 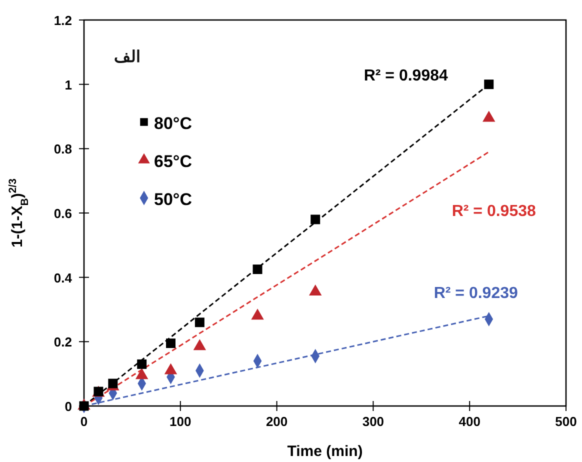 What do you see at coordinates (63, 149) in the screenshot?
I see `y-tick-label: 0.8` at bounding box center [63, 149].